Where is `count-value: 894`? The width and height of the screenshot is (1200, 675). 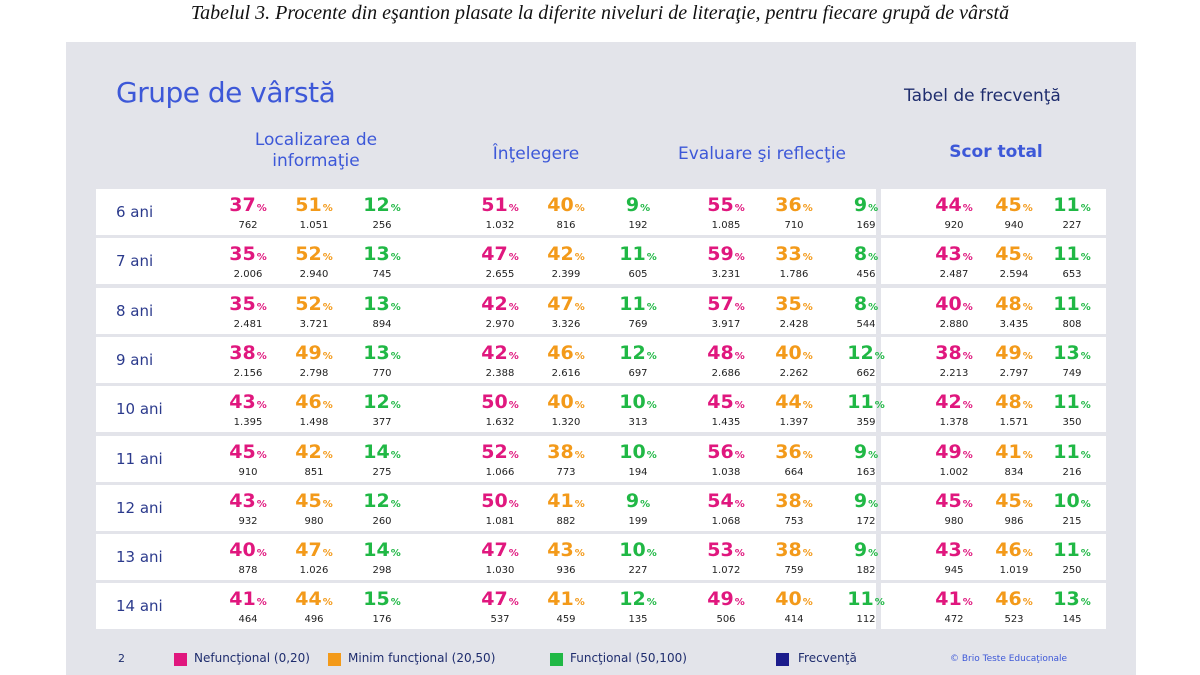 count-value: 894 is located at coordinates (382, 324).